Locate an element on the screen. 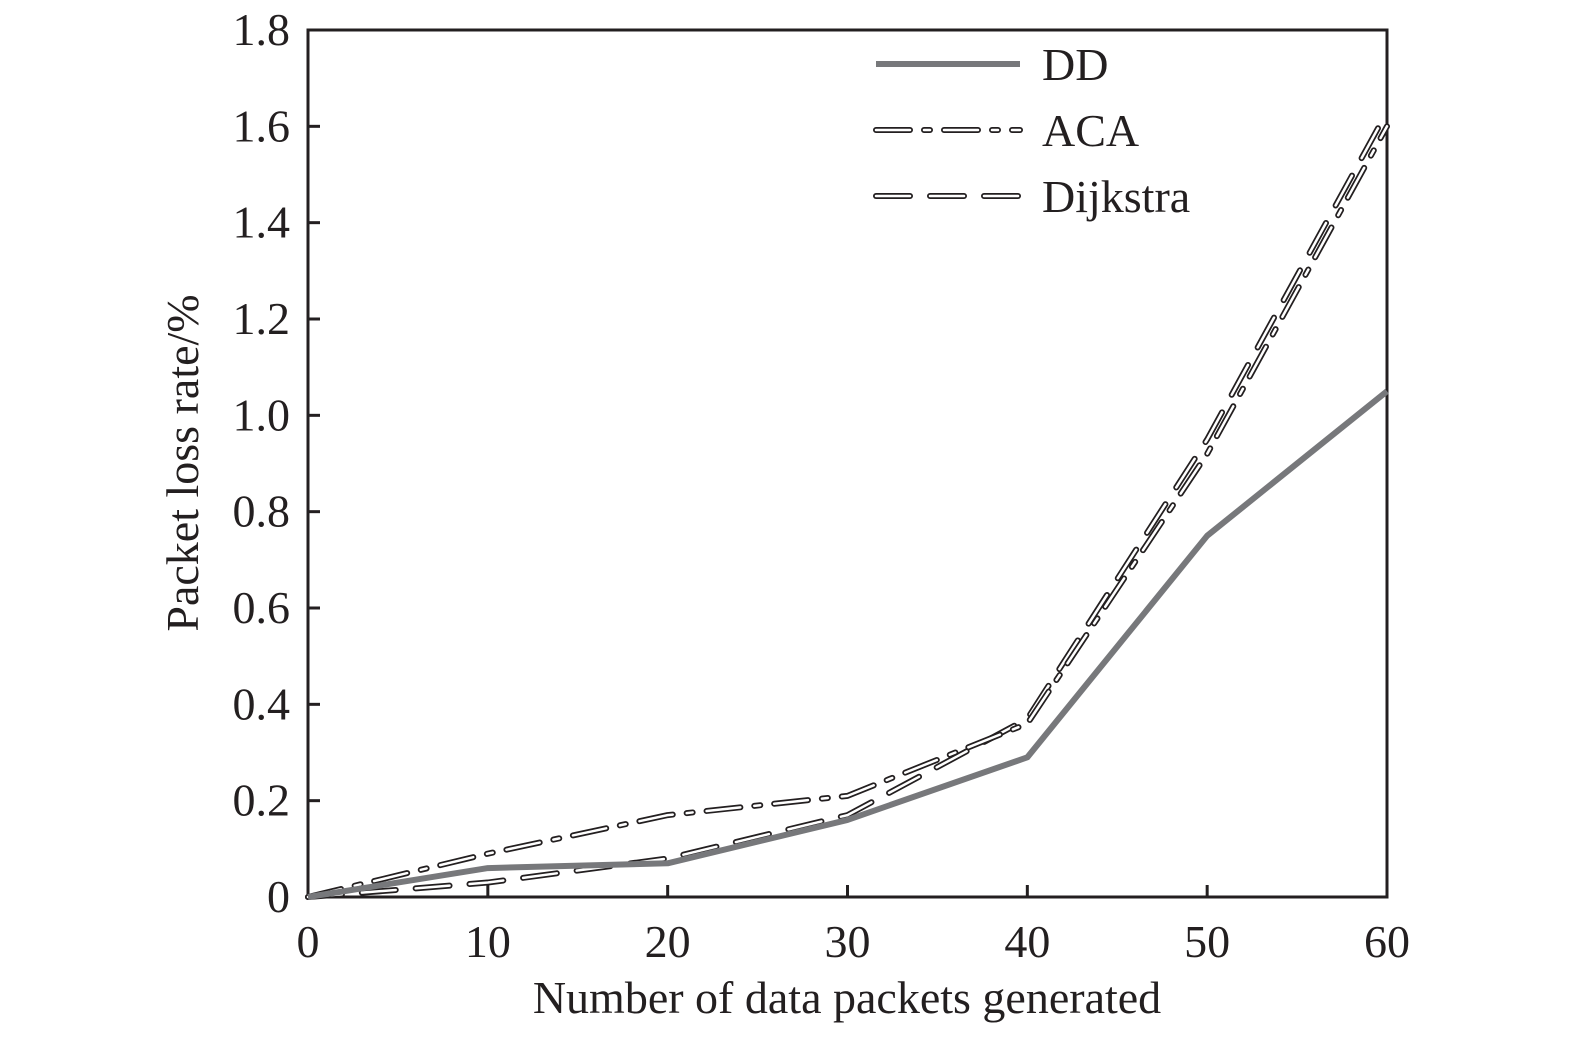  x-tick-label: 40 is located at coordinates (1027, 941).